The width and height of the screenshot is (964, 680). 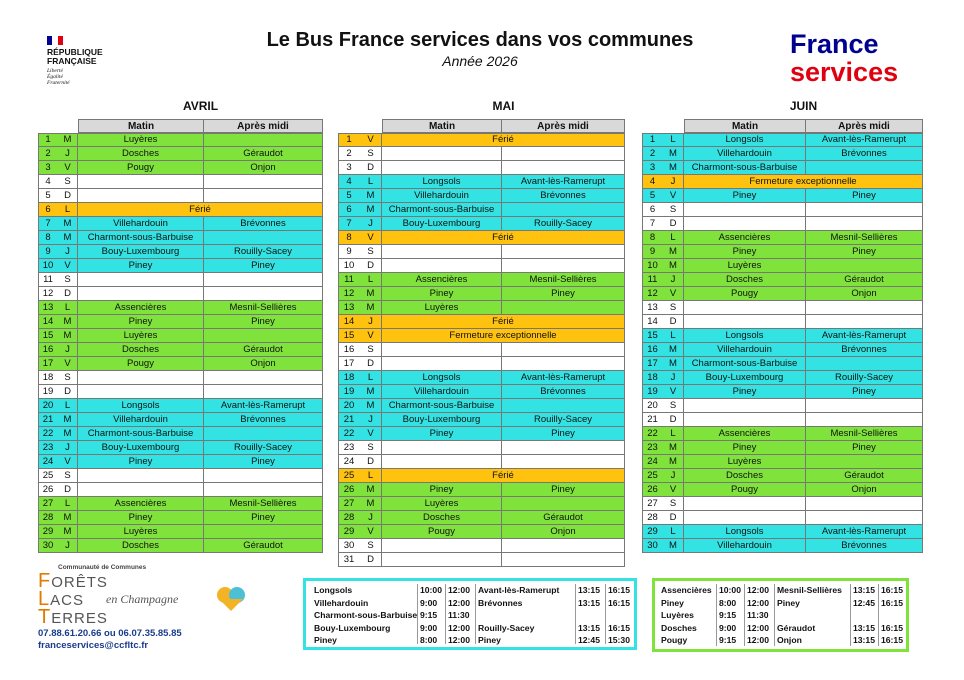 What do you see at coordinates (652, 545) in the screenshot?
I see `day-number: 30` at bounding box center [652, 545].